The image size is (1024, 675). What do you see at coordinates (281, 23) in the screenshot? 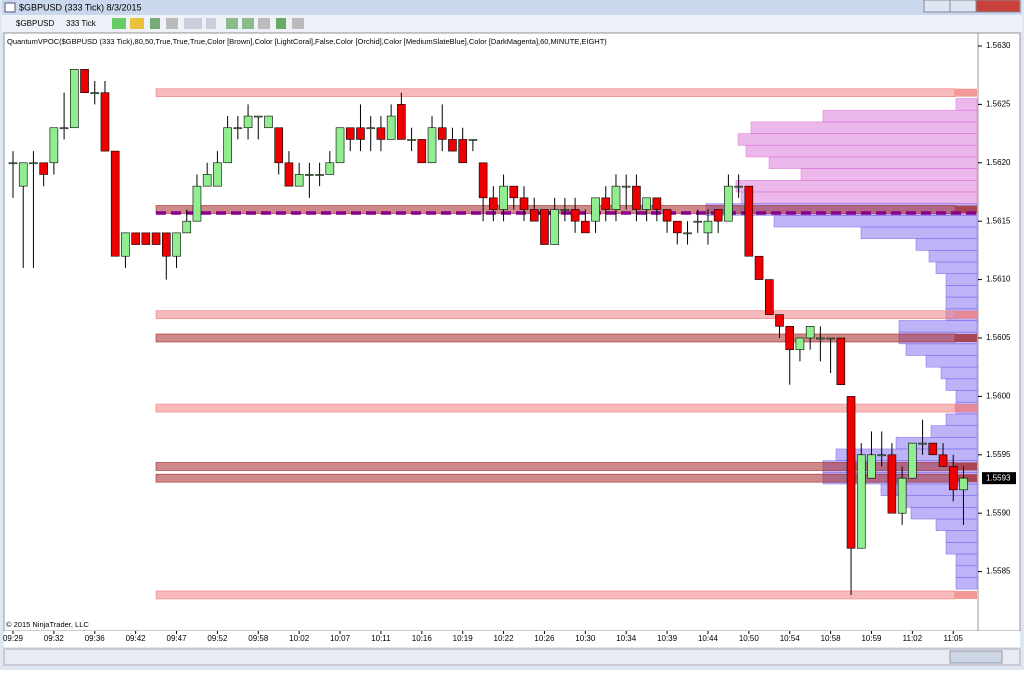
I see `data-box-button` at bounding box center [281, 23].